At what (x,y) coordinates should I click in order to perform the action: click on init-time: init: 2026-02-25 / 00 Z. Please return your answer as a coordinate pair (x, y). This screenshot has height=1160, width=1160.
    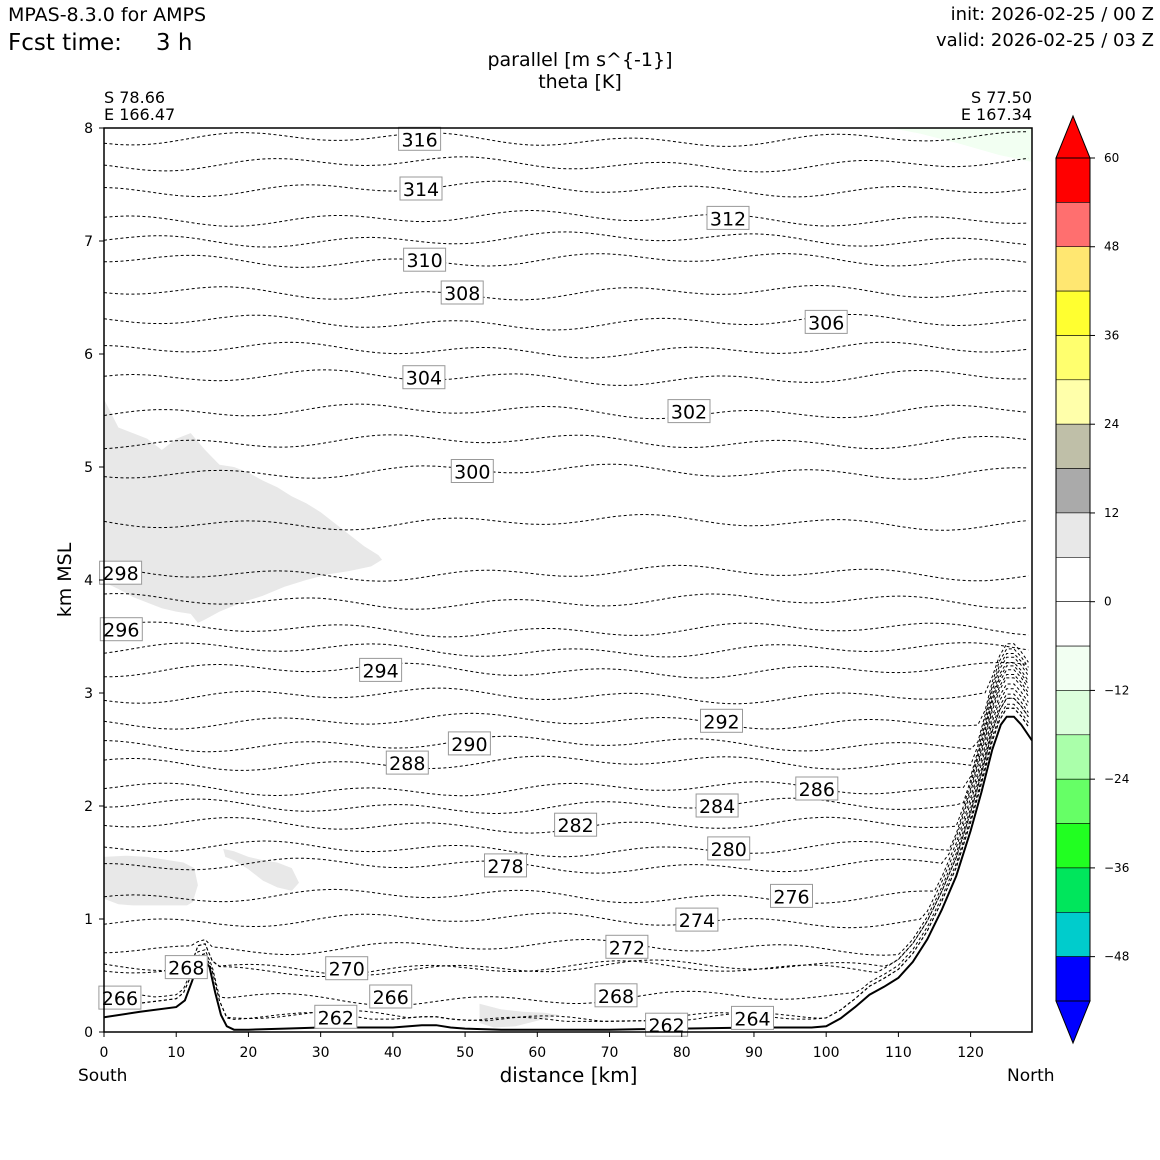
    Looking at the image, I should click on (1052, 14).